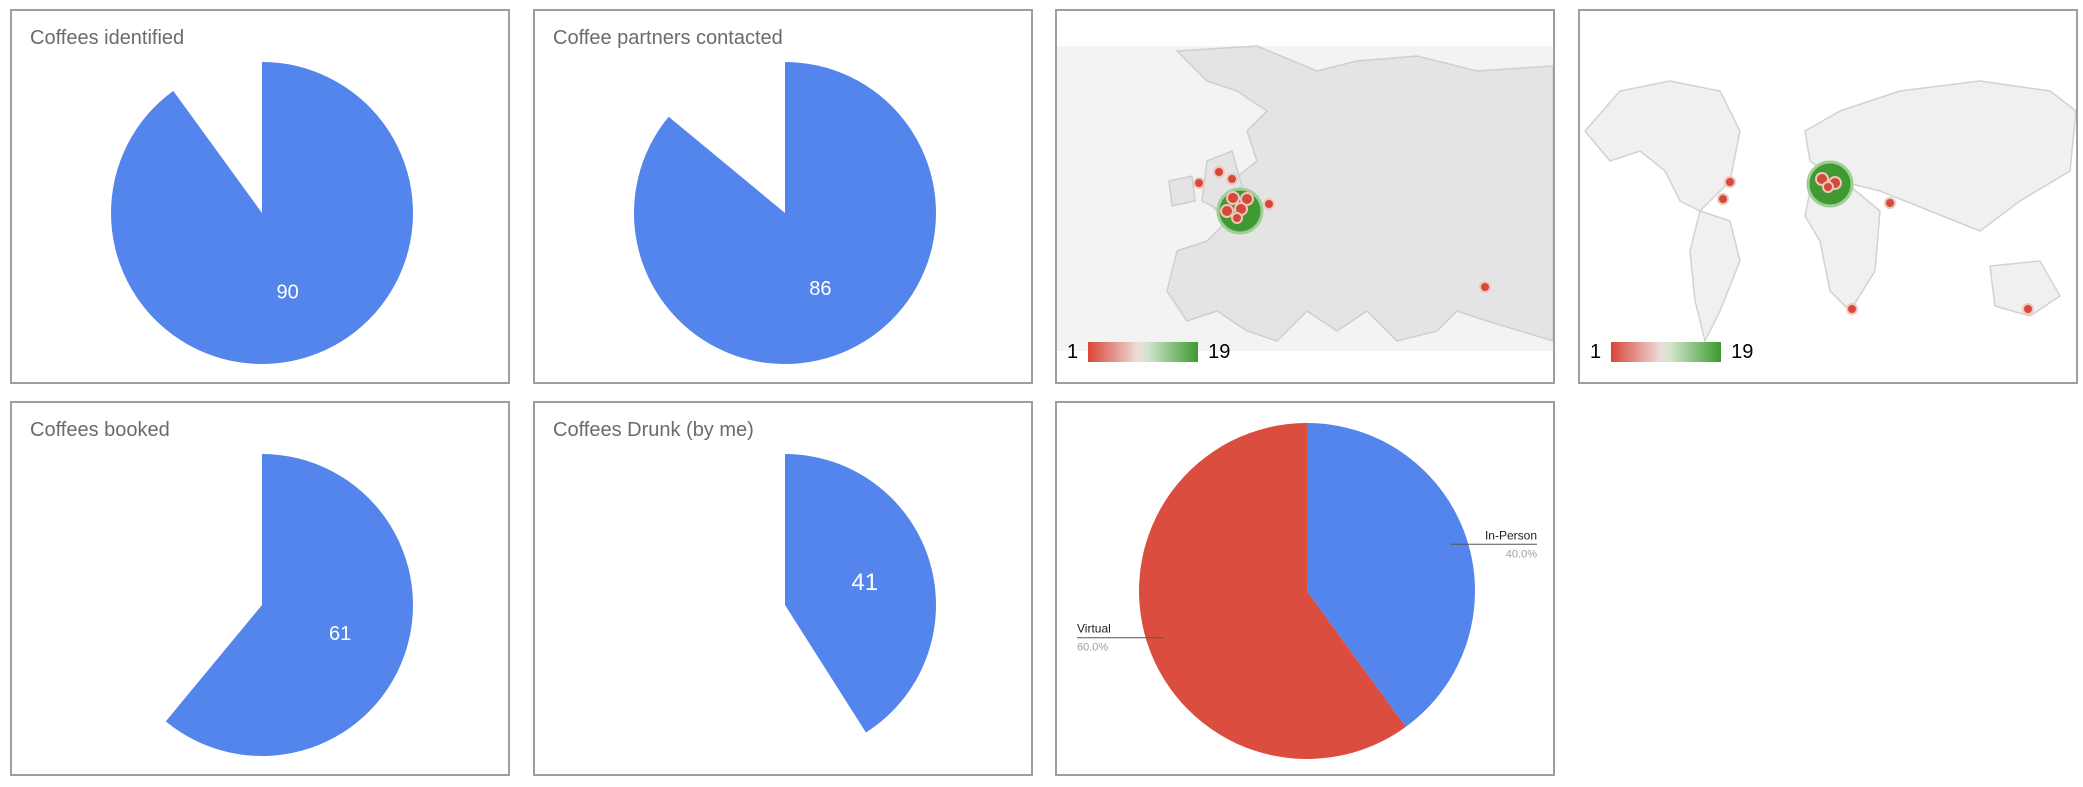  What do you see at coordinates (340, 634) in the screenshot?
I see `slice-value-label: 61` at bounding box center [340, 634].